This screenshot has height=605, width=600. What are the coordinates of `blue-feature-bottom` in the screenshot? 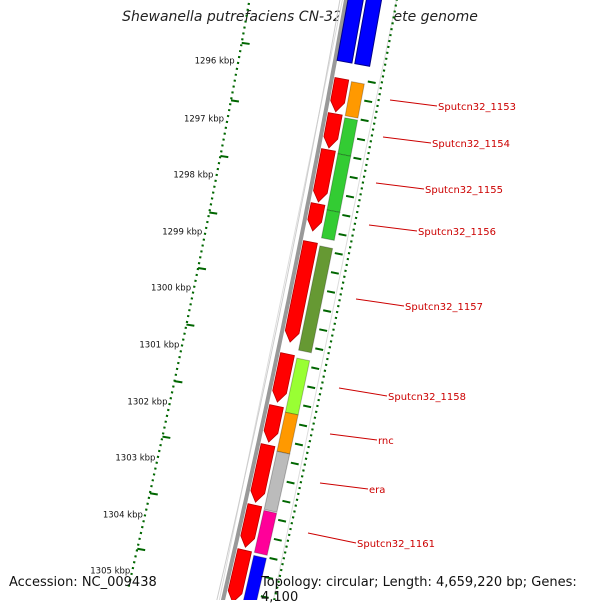 It's located at (255, 577).